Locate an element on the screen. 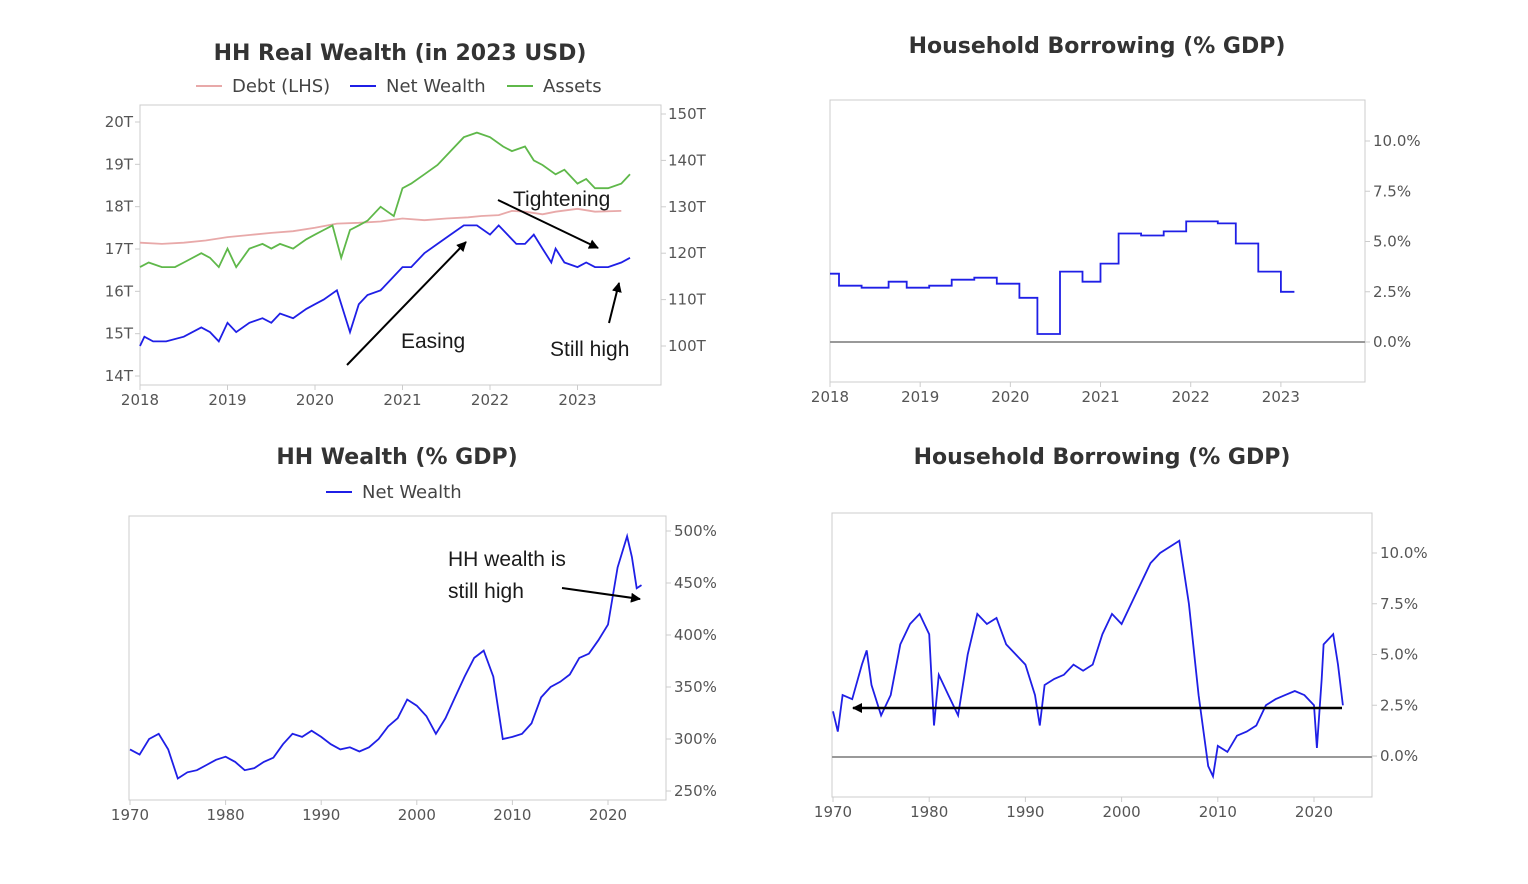 Image resolution: width=1528 pixels, height=884 pixels. chart-4-x-axis: 1970 1980 1990 2000 2010 2020 is located at coordinates (1073, 809).